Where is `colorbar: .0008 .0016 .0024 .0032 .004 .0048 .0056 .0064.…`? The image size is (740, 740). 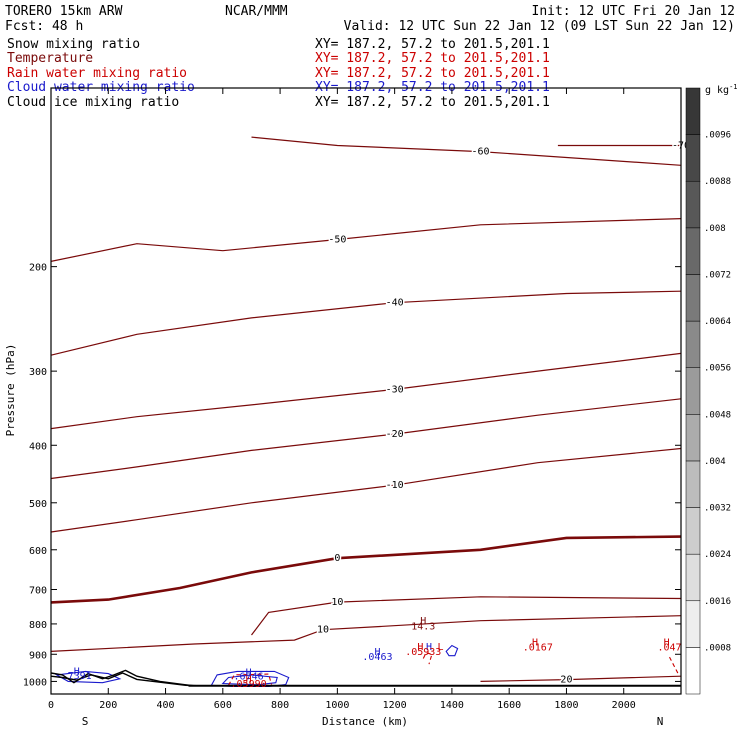 colorbar: .0008 .0016 .0024 .0032 .004 .0048 .0056 .0064.… is located at coordinates (708, 391).